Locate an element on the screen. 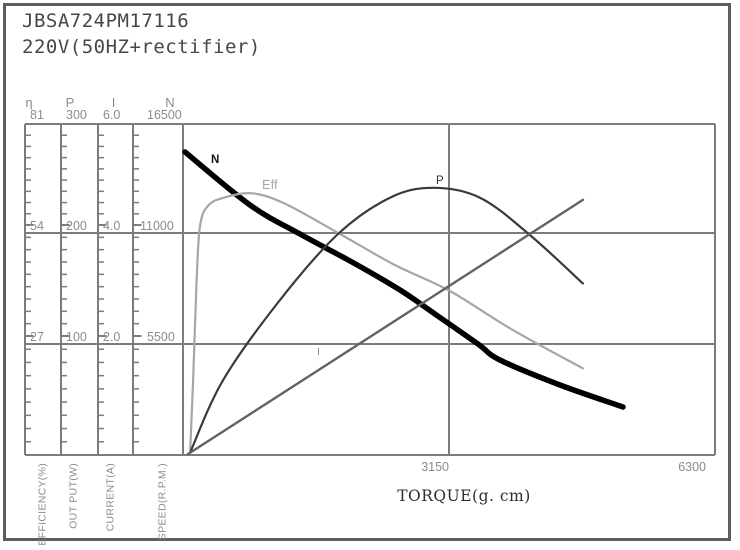  curve-label-eff: Eff is located at coordinates (270, 184).